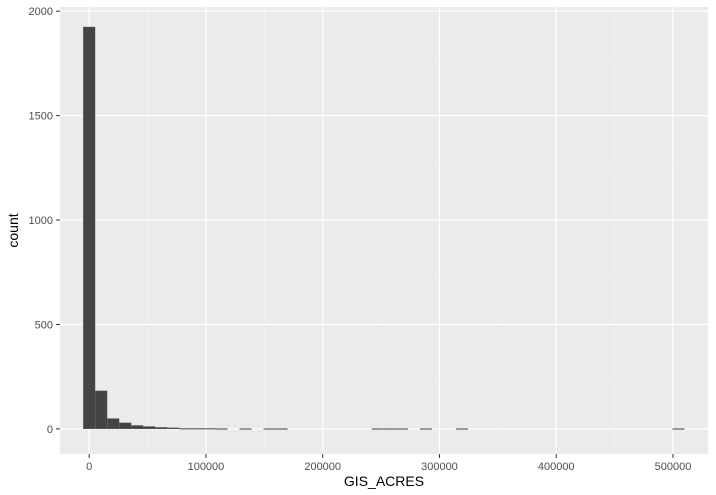  Describe the element at coordinates (206, 467) in the screenshot. I see `x-tick-label: 100000` at that location.